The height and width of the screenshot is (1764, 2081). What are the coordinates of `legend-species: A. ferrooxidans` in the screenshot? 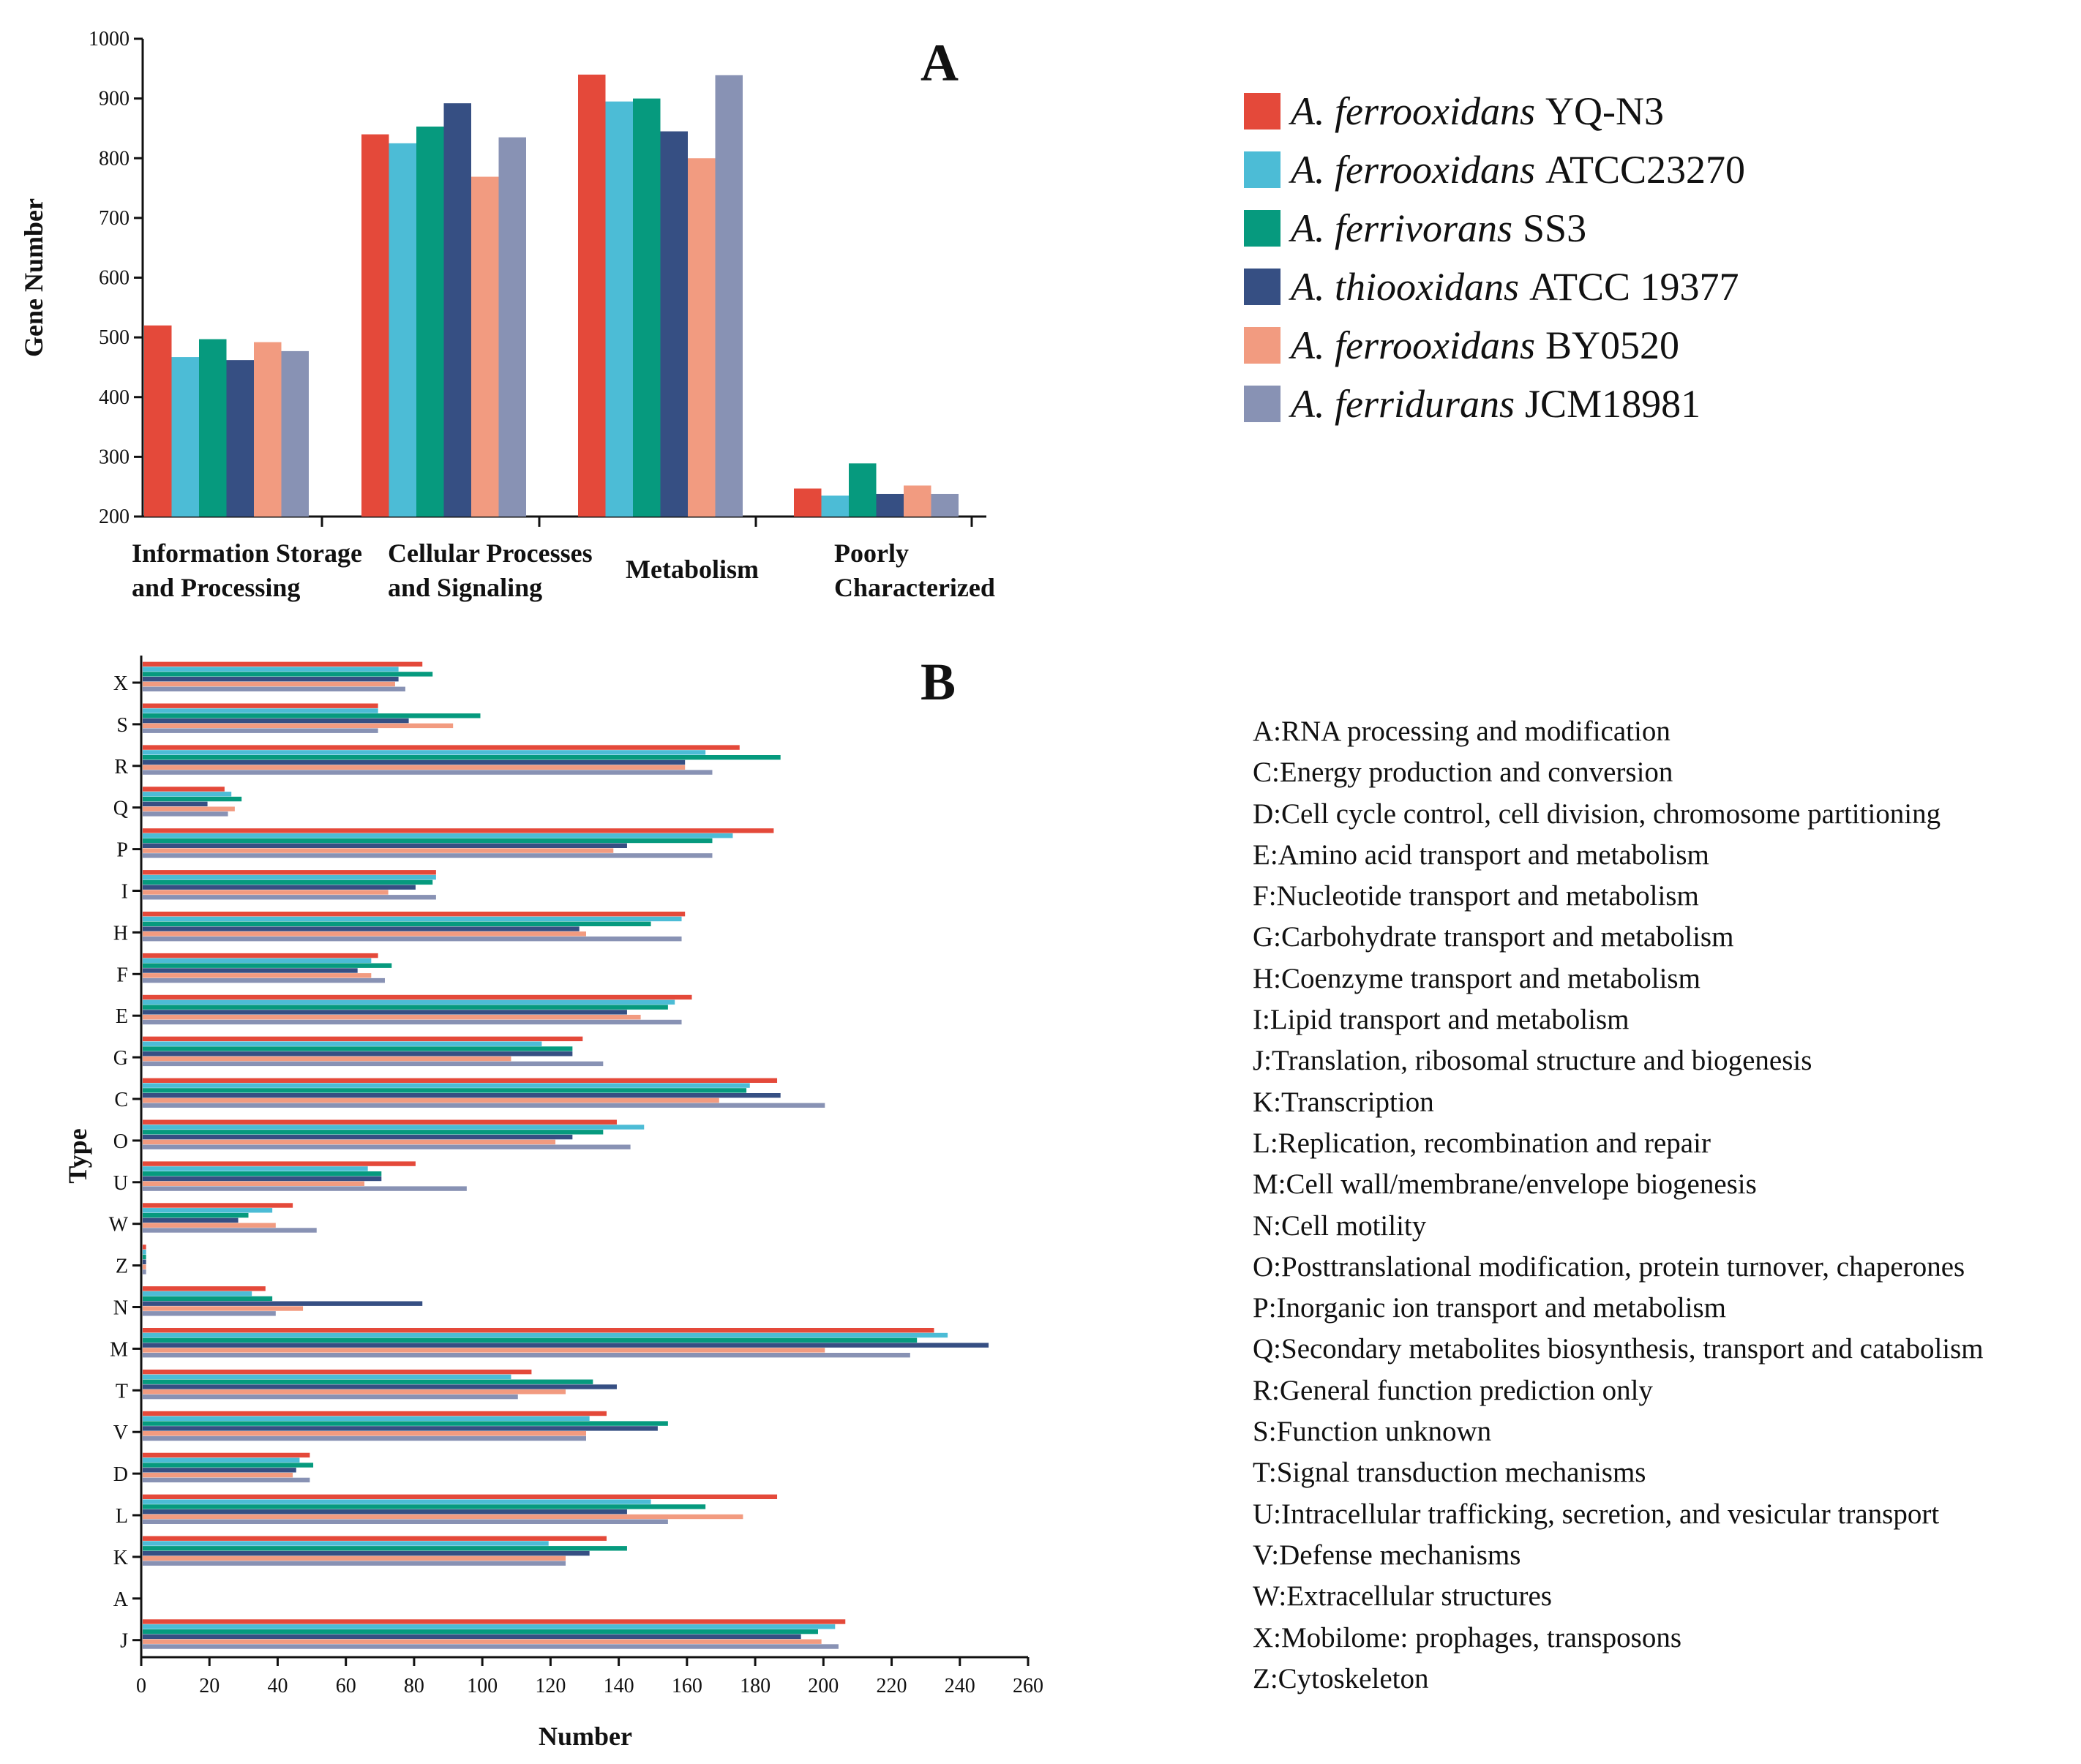 It's located at (1413, 345).